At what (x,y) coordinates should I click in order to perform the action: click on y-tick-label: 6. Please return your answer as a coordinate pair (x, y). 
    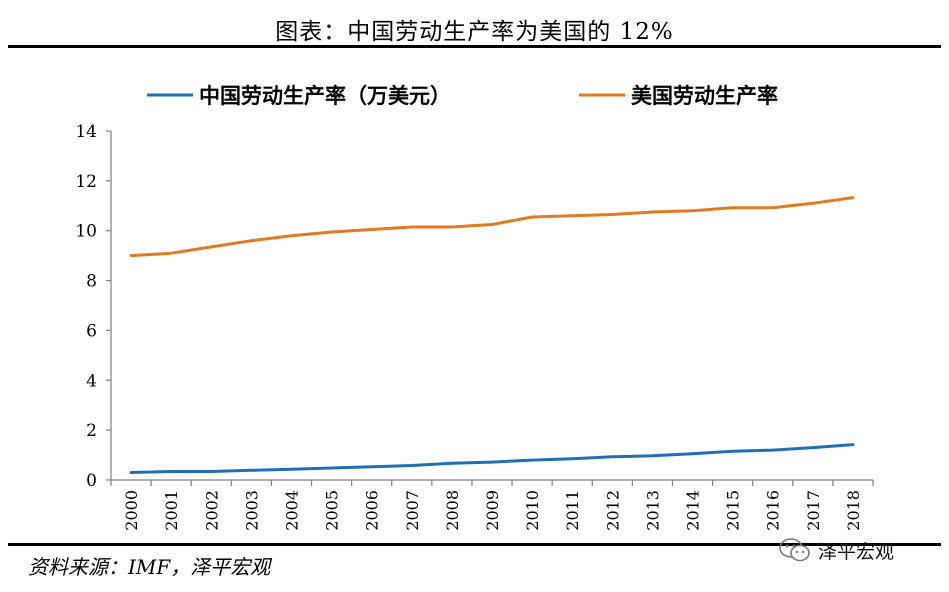
    Looking at the image, I should click on (91, 331).